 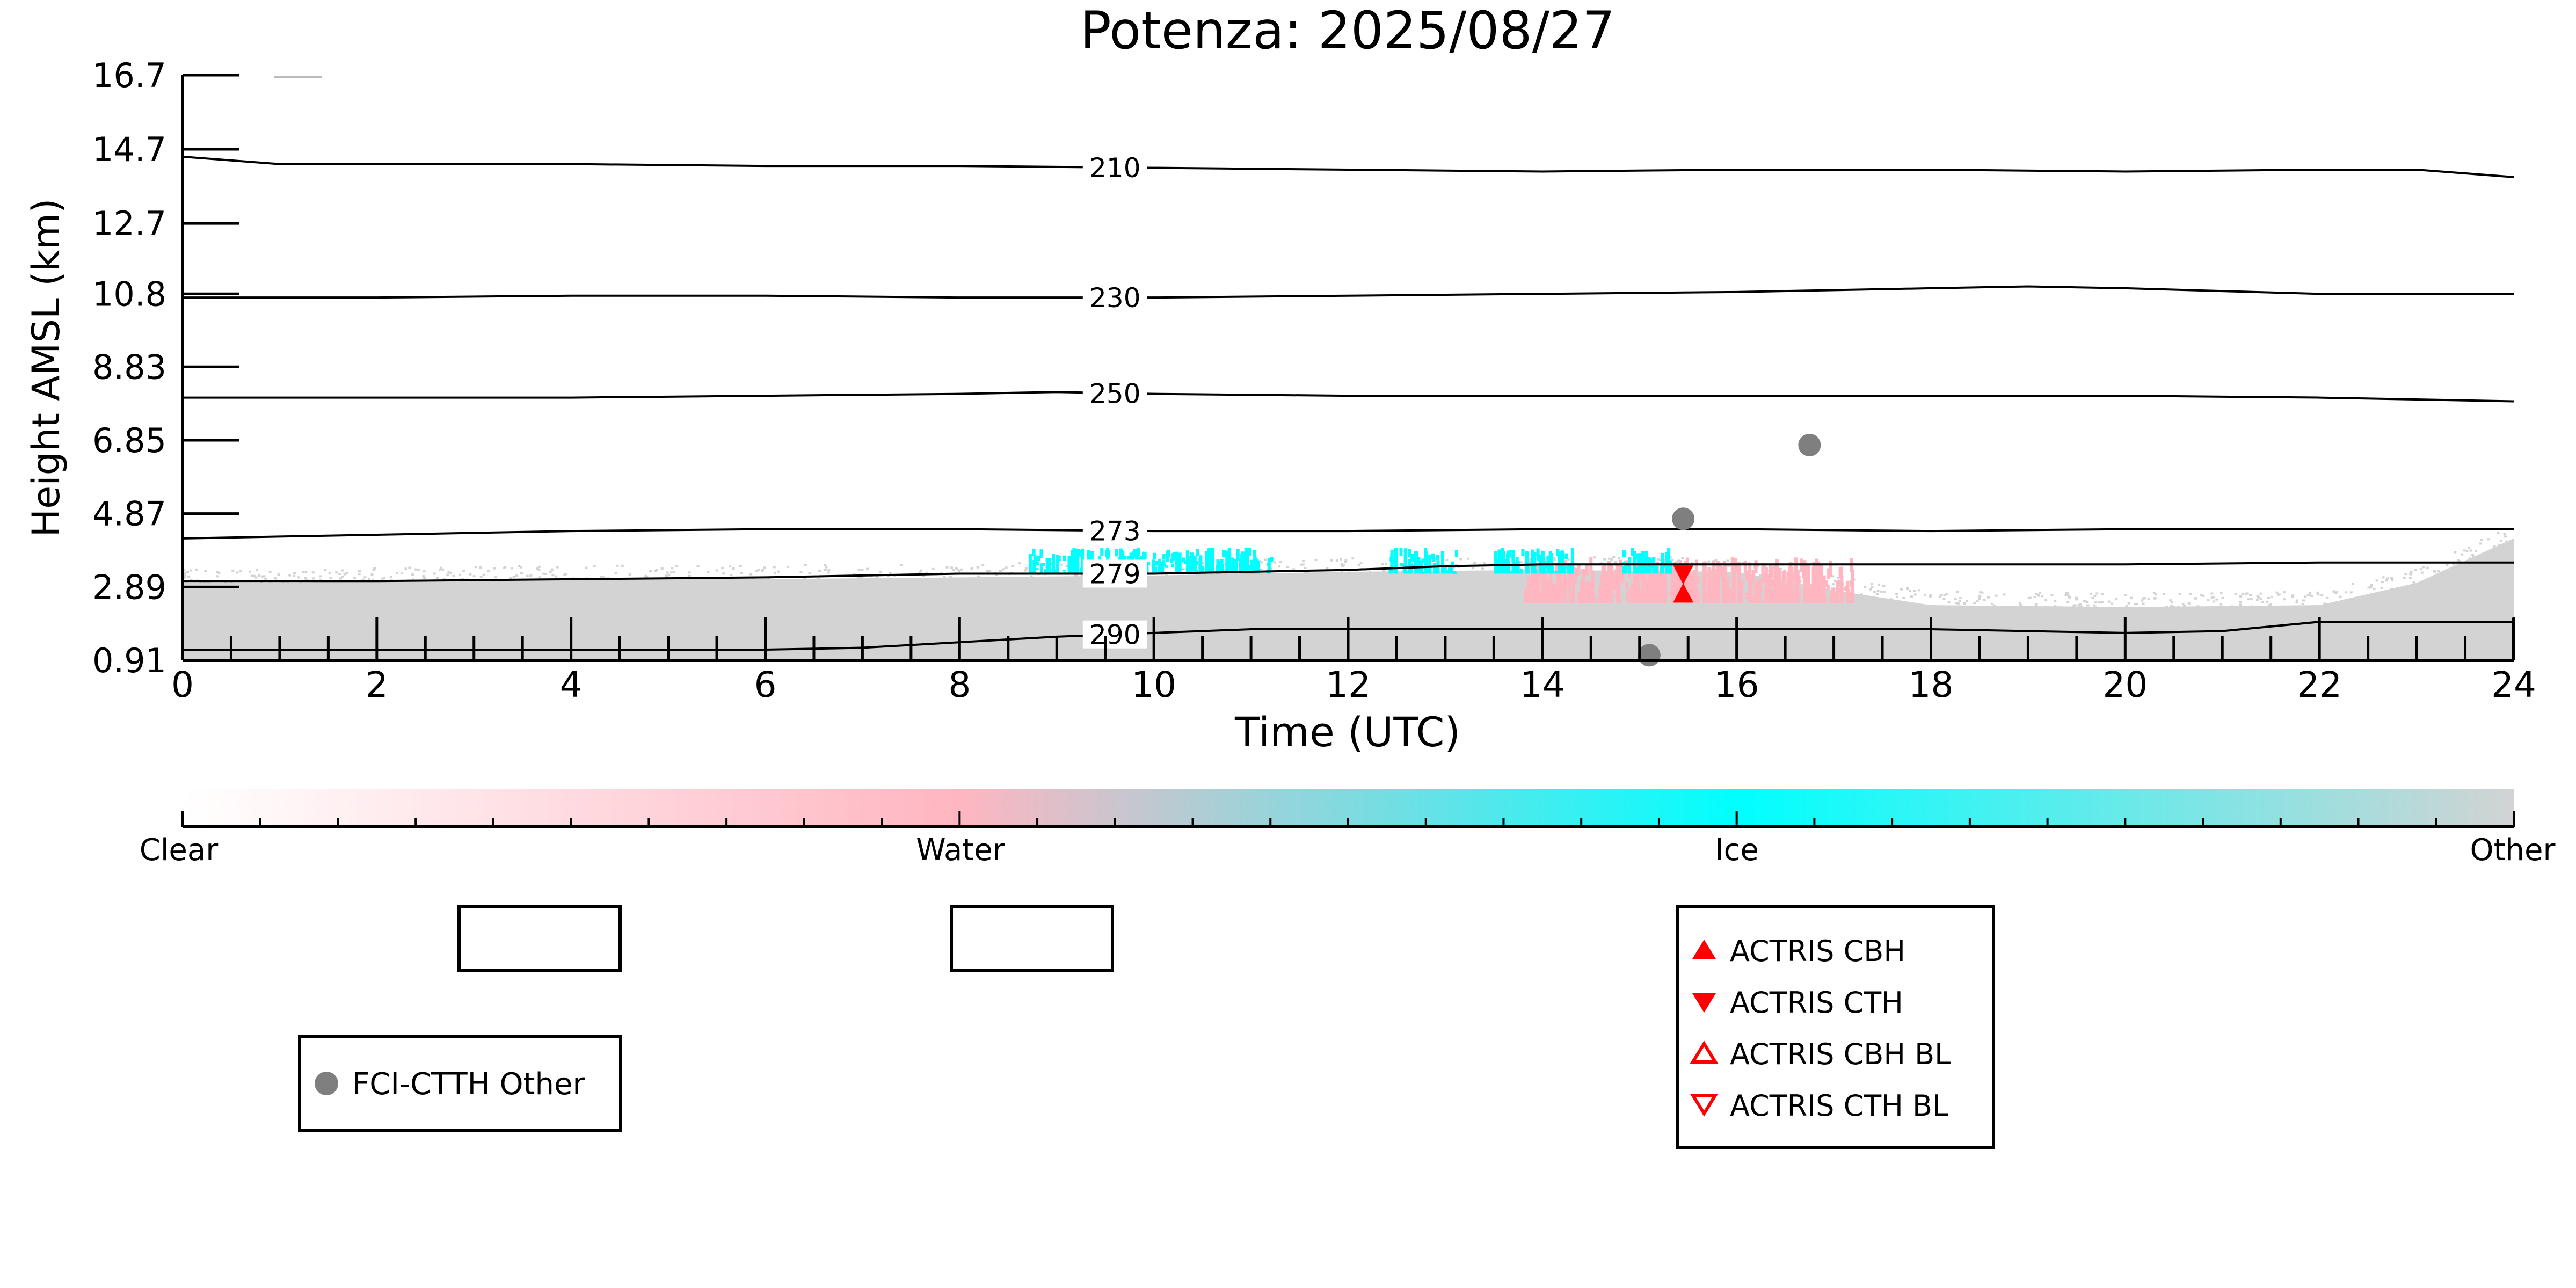 I want to click on legend-fci-frame, so click(x=460, y=1083).